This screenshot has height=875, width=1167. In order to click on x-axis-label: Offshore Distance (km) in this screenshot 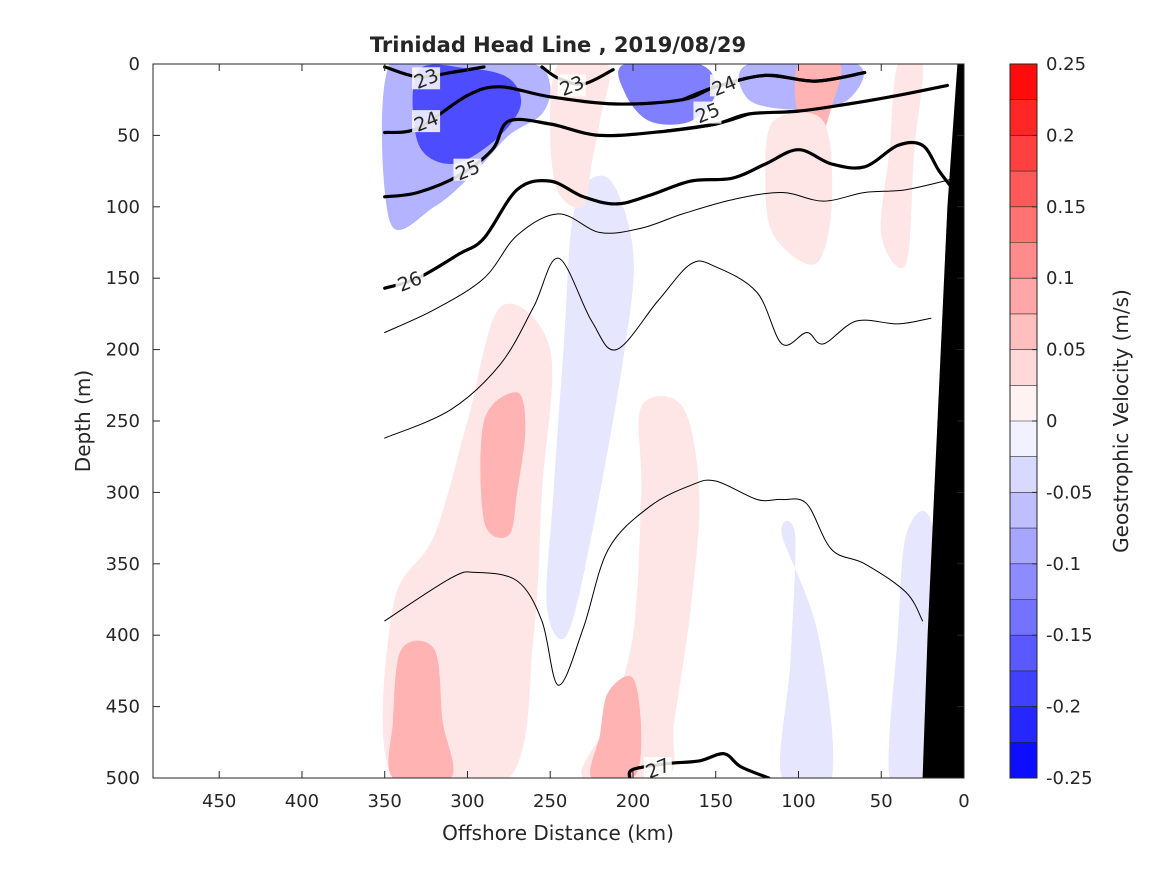, I will do `click(558, 833)`.